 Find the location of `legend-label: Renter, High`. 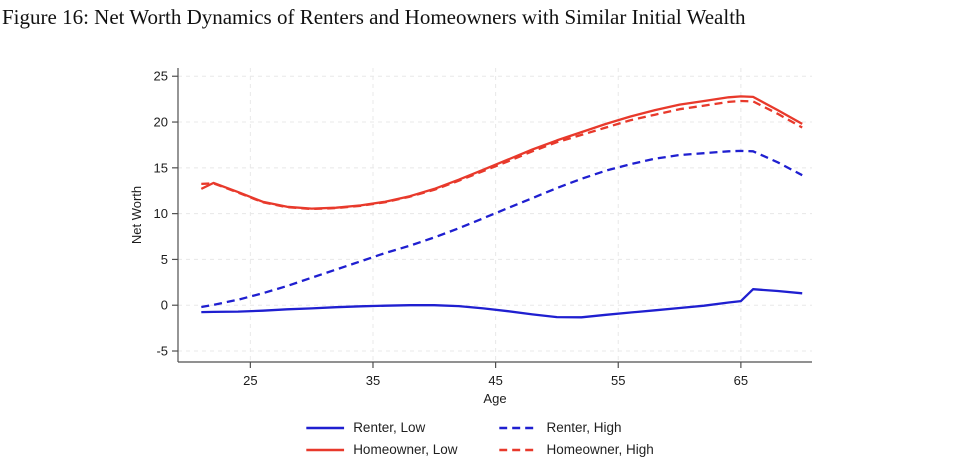

legend-label: Renter, High is located at coordinates (584, 427).